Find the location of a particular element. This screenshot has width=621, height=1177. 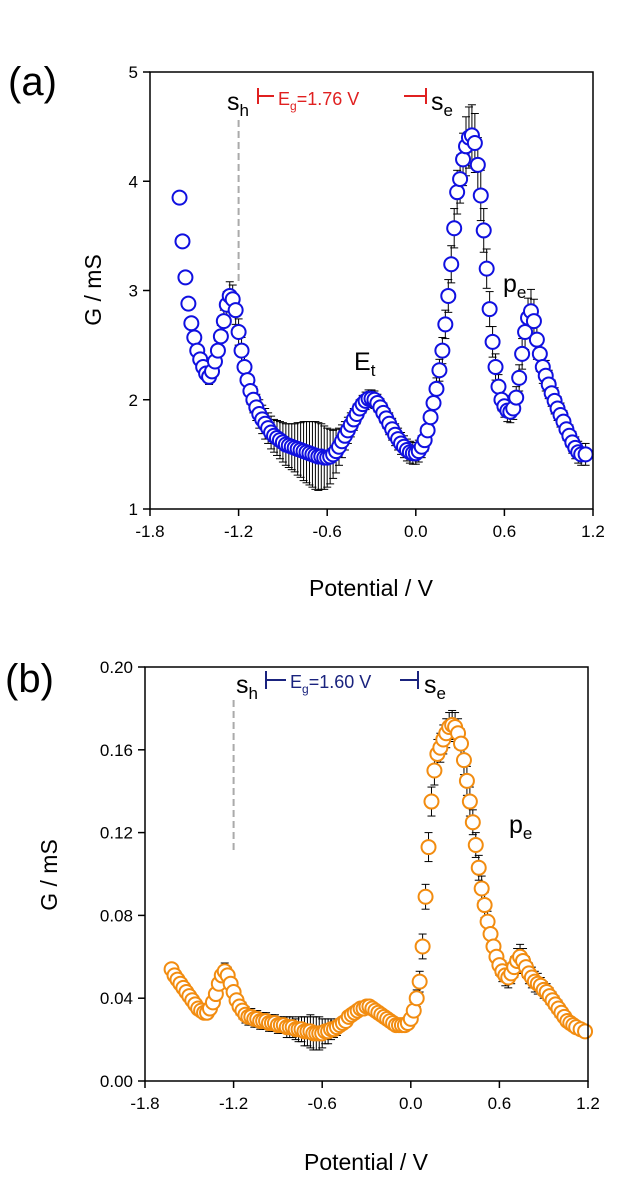

panel-b-x-tick-label: 0.6 is located at coordinates (500, 1103).